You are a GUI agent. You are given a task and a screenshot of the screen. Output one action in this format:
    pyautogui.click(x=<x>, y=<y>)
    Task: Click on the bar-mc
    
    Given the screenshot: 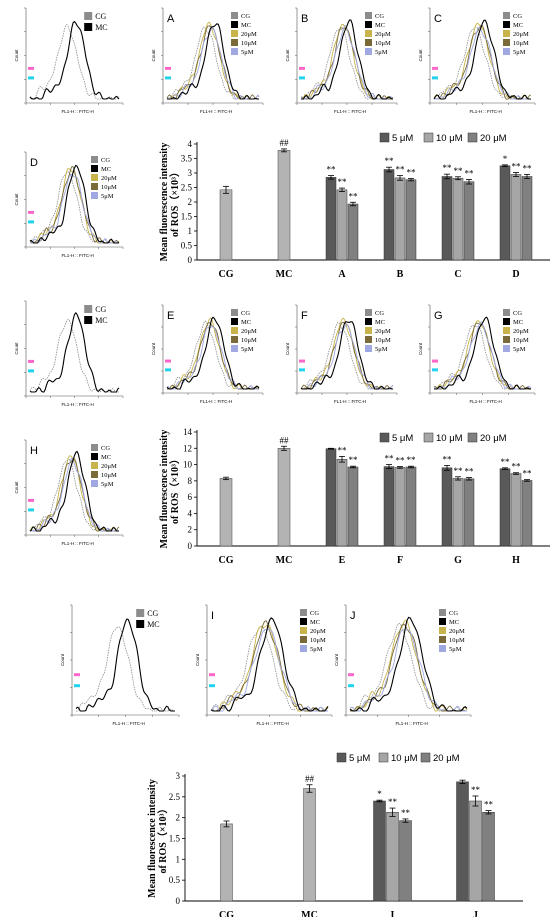 What is the action you would take?
    pyautogui.click(x=284, y=205)
    